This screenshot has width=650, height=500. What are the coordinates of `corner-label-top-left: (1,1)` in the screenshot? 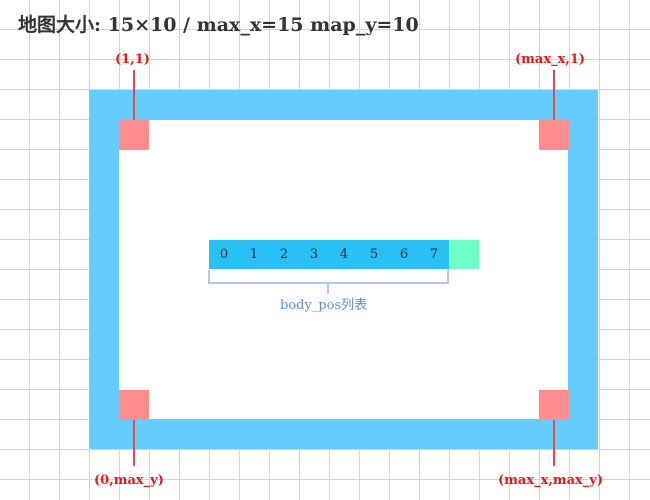 It's located at (132, 59).